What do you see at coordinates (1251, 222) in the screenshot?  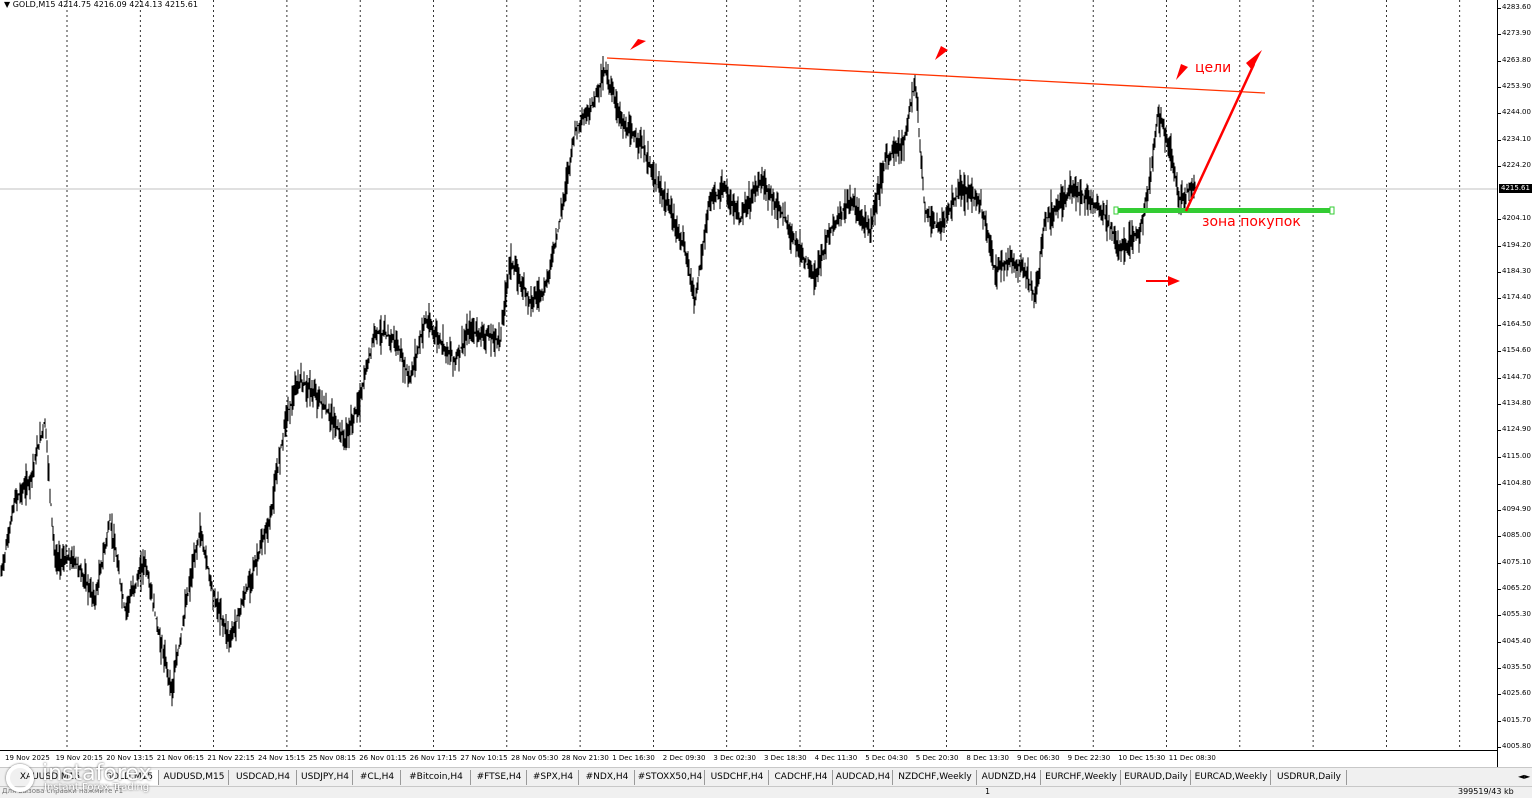 I see `buy-zone-label: зона покупок` at bounding box center [1251, 222].